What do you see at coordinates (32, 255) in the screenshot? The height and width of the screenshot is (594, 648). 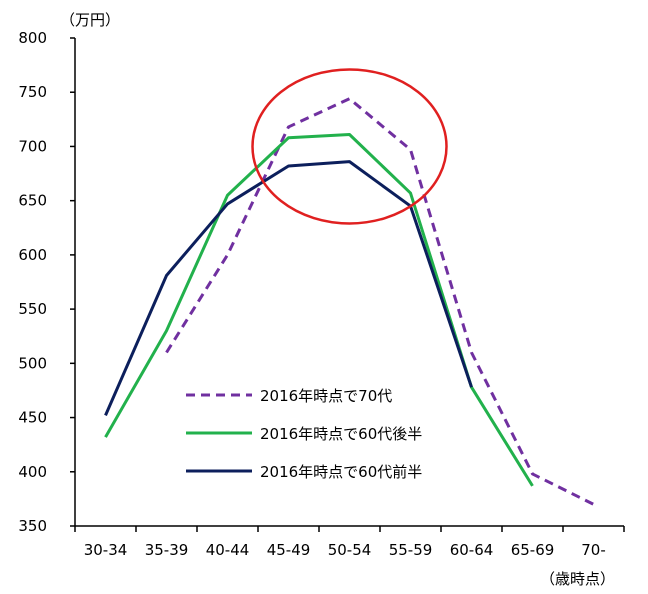 I see `y-tick-label: 600` at bounding box center [32, 255].